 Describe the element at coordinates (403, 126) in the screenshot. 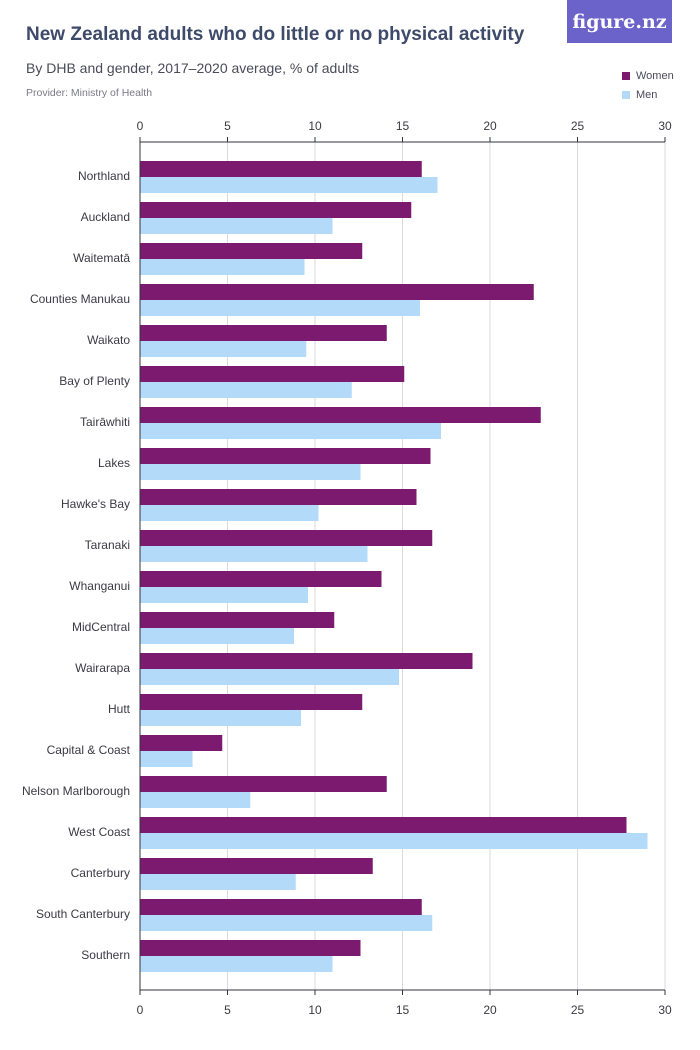

I see `x-tick-label-top: 15` at that location.